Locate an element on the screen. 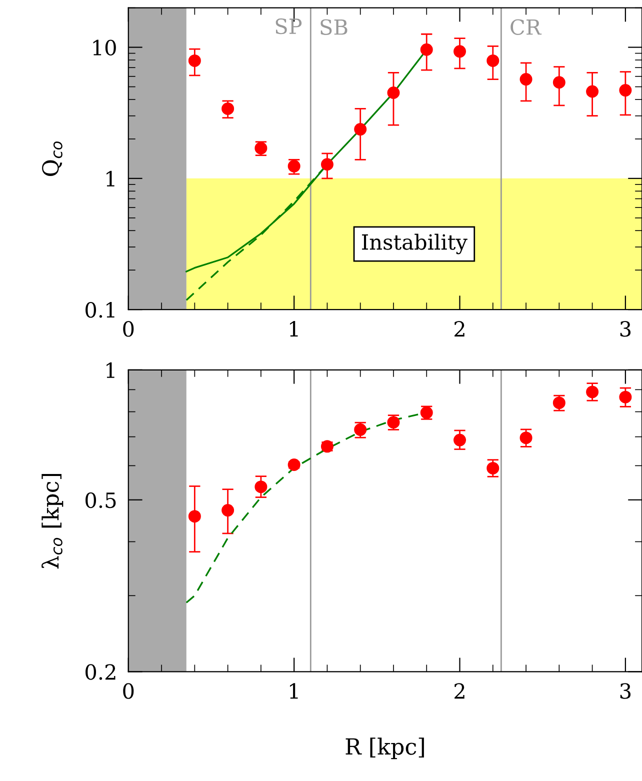  y-tick-label: 0.5 is located at coordinates (101, 500).